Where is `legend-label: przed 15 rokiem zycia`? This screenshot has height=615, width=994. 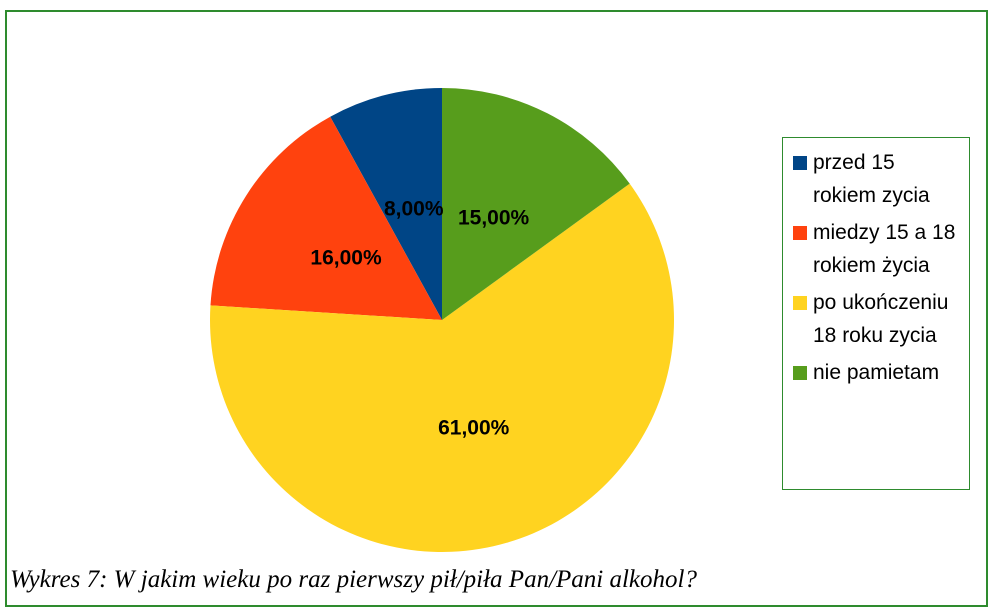 legend-label: przed 15 rokiem zycia is located at coordinates (871, 179).